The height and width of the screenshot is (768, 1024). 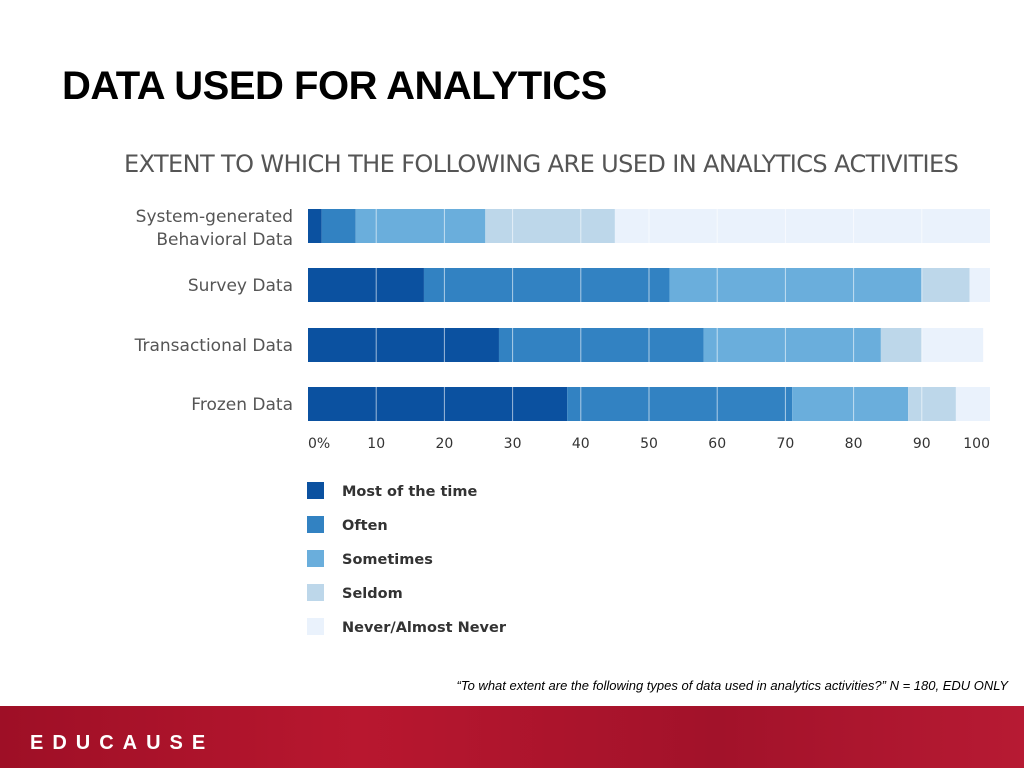 I want to click on legend-label: Sometimes, so click(x=387, y=560).